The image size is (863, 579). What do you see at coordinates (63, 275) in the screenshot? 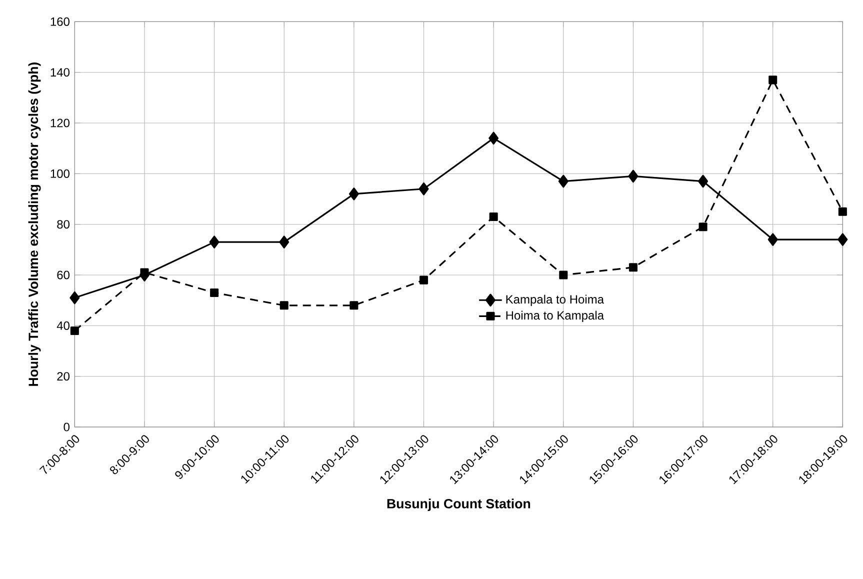
I see `y-tick-label: 60` at bounding box center [63, 275].